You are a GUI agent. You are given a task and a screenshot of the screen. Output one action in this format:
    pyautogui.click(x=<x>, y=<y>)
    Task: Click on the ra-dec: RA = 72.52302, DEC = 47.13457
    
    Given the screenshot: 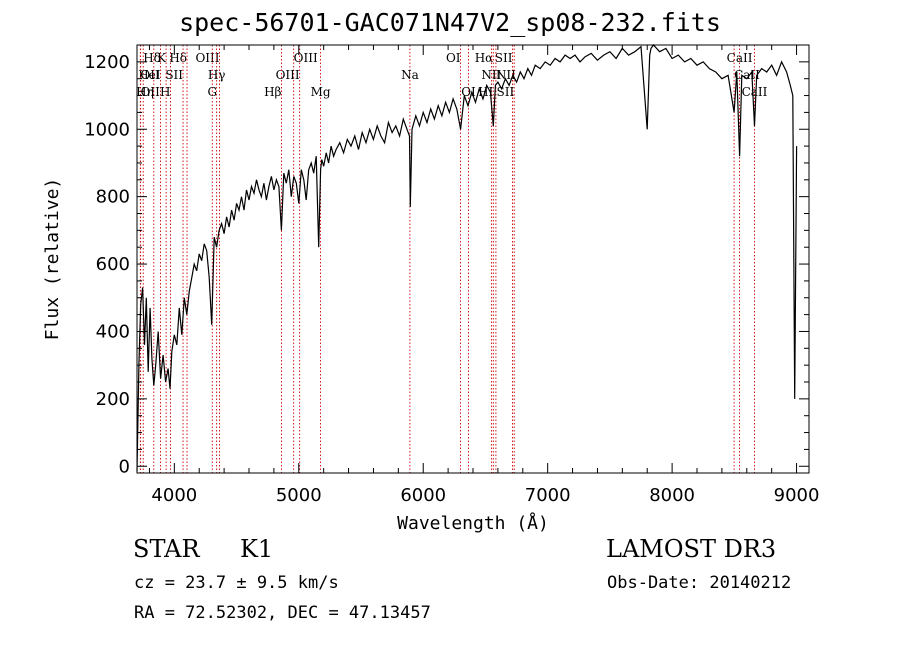 What is the action you would take?
    pyautogui.click(x=282, y=613)
    